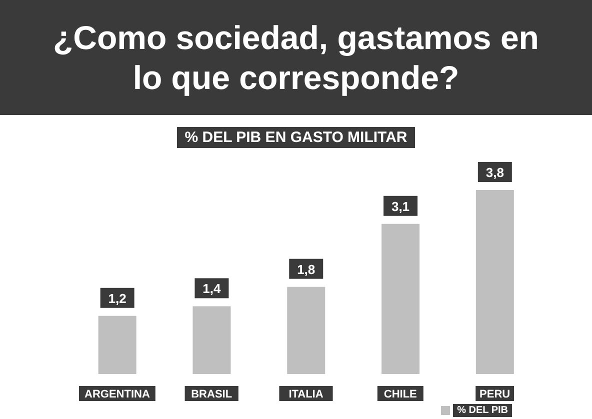 The image size is (592, 419). I want to click on x-tick-label: BRASIL, so click(211, 394).